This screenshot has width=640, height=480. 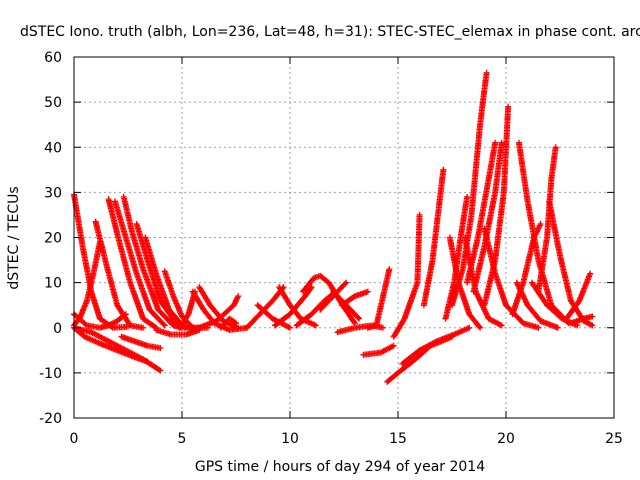 What do you see at coordinates (14, 237) in the screenshot?
I see `y-axis-label: dSTEC / TECUs` at bounding box center [14, 237].